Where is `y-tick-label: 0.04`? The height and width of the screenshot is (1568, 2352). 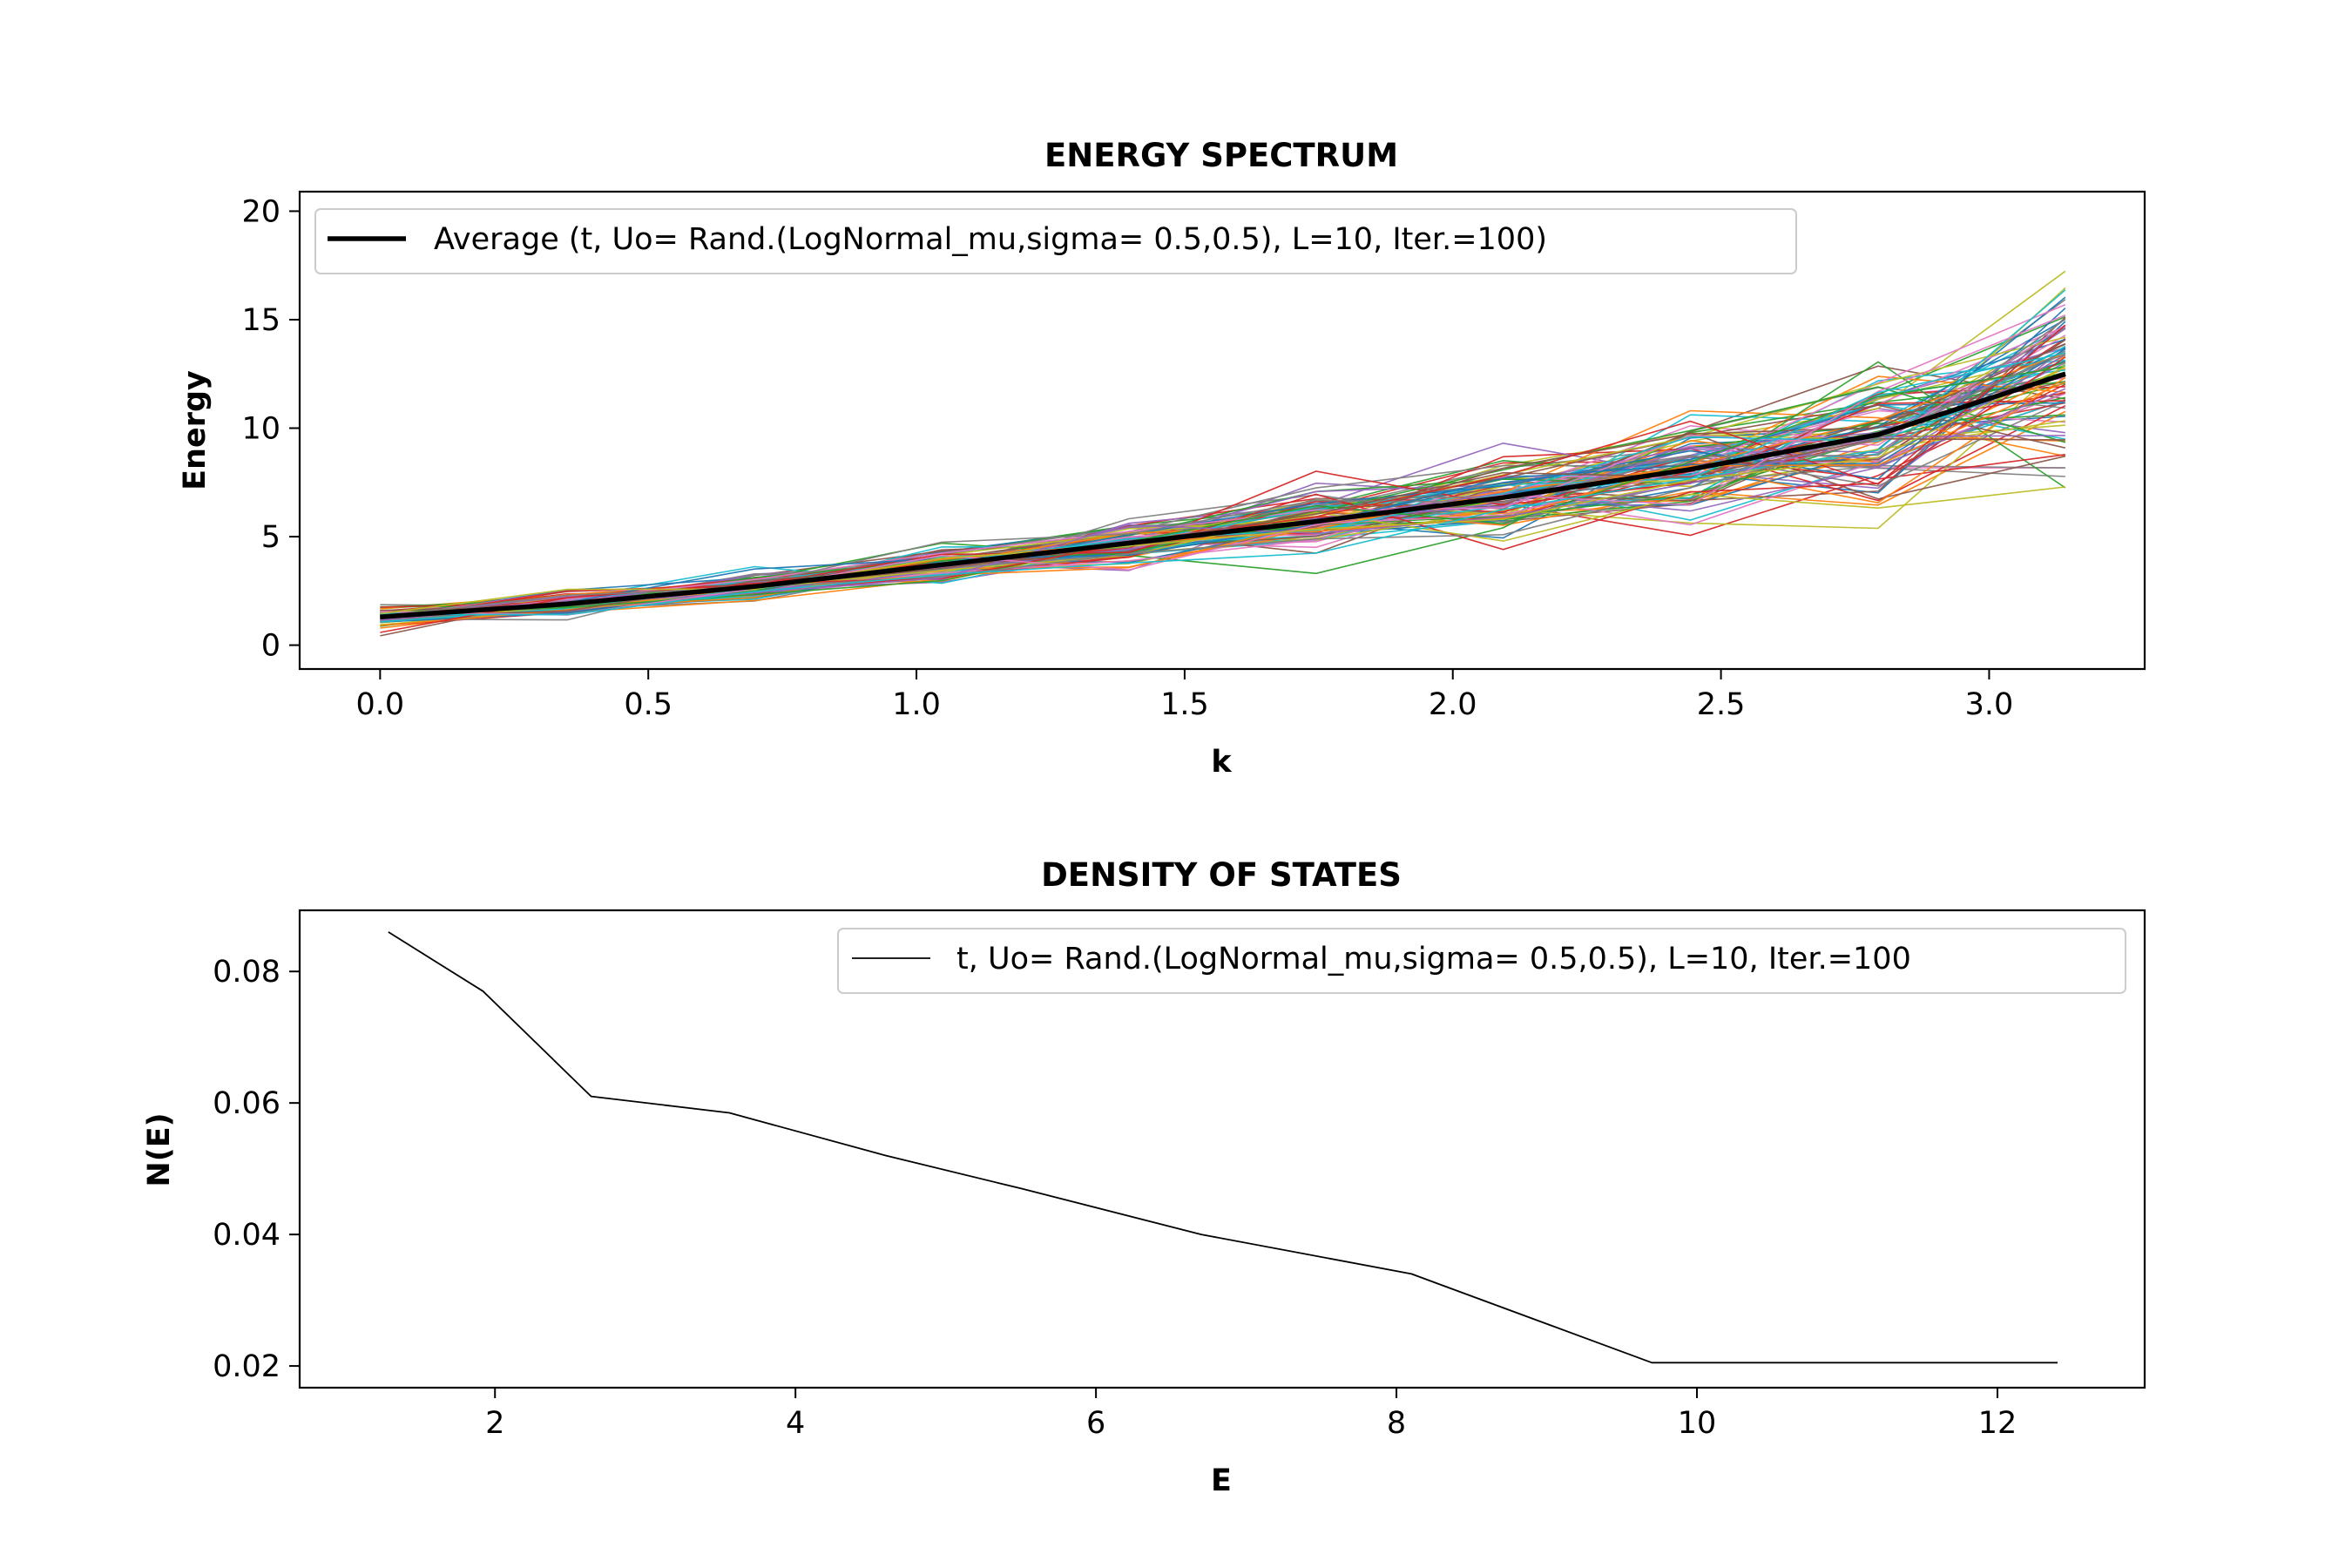
y-tick-label: 0.04 is located at coordinates (247, 1235).